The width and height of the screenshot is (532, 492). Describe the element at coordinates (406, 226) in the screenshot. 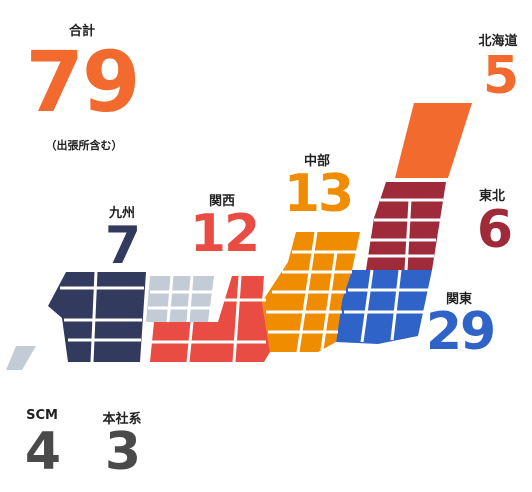

I see `region-tohoku-shape` at that location.